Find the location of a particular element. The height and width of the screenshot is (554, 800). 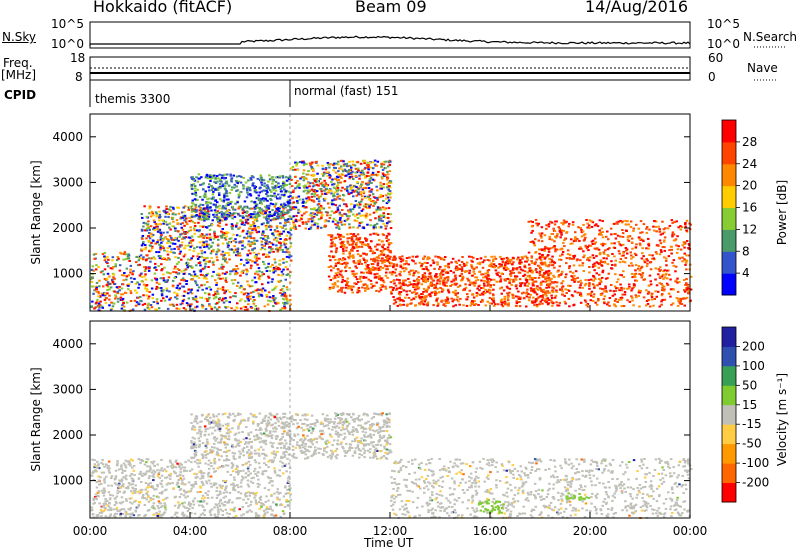

nave-label: Nave is located at coordinates (762, 68).